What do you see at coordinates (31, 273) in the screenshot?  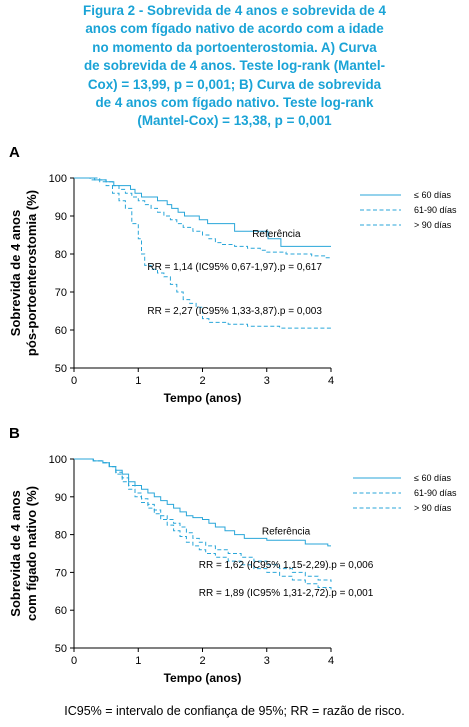 I see `y-axis-title: pós-portoenterostomia (%)` at bounding box center [31, 273].